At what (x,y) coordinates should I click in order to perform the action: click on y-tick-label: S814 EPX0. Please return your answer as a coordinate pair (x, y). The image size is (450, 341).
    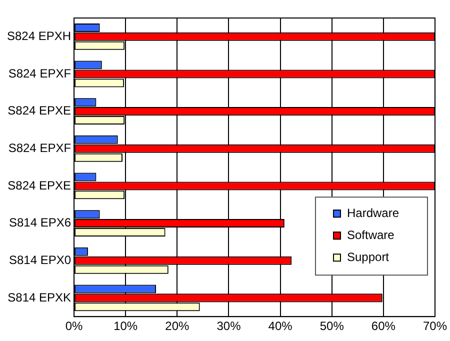
    Looking at the image, I should click on (40, 259).